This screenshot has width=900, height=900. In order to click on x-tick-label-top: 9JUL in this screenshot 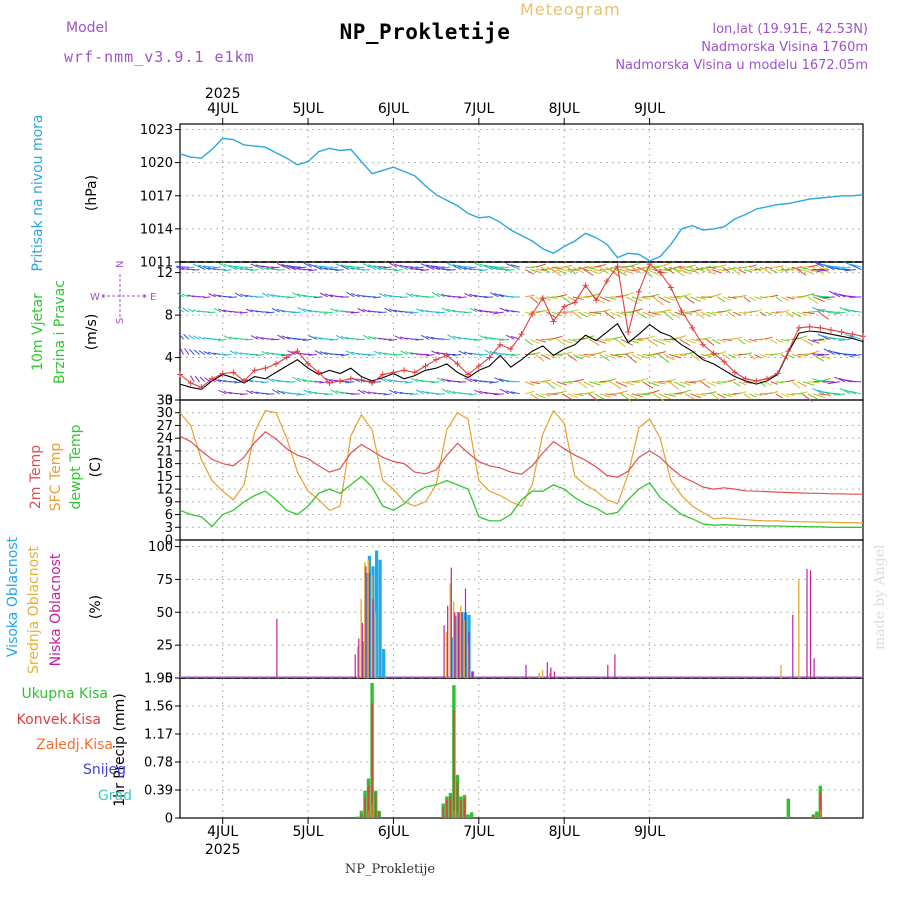, I will do `click(649, 109)`.